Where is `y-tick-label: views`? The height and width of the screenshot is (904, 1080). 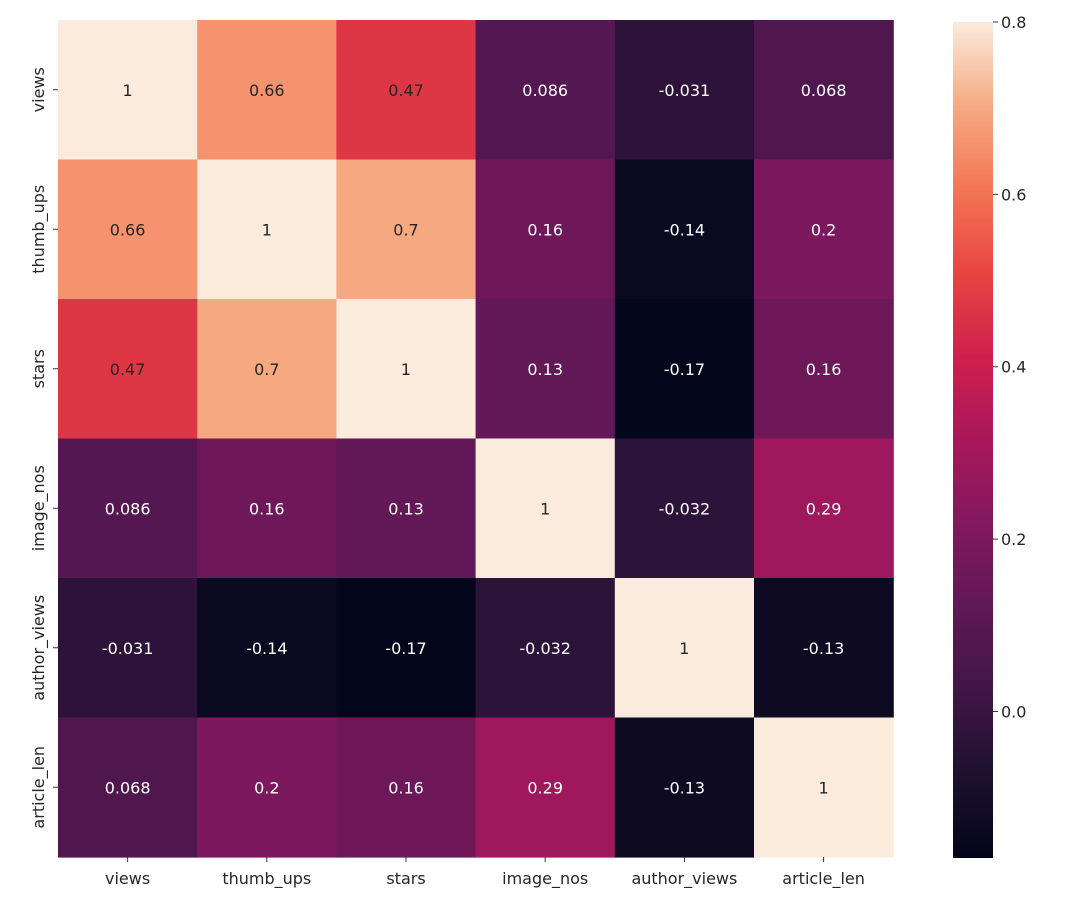
y-tick-label: views is located at coordinates (38, 89).